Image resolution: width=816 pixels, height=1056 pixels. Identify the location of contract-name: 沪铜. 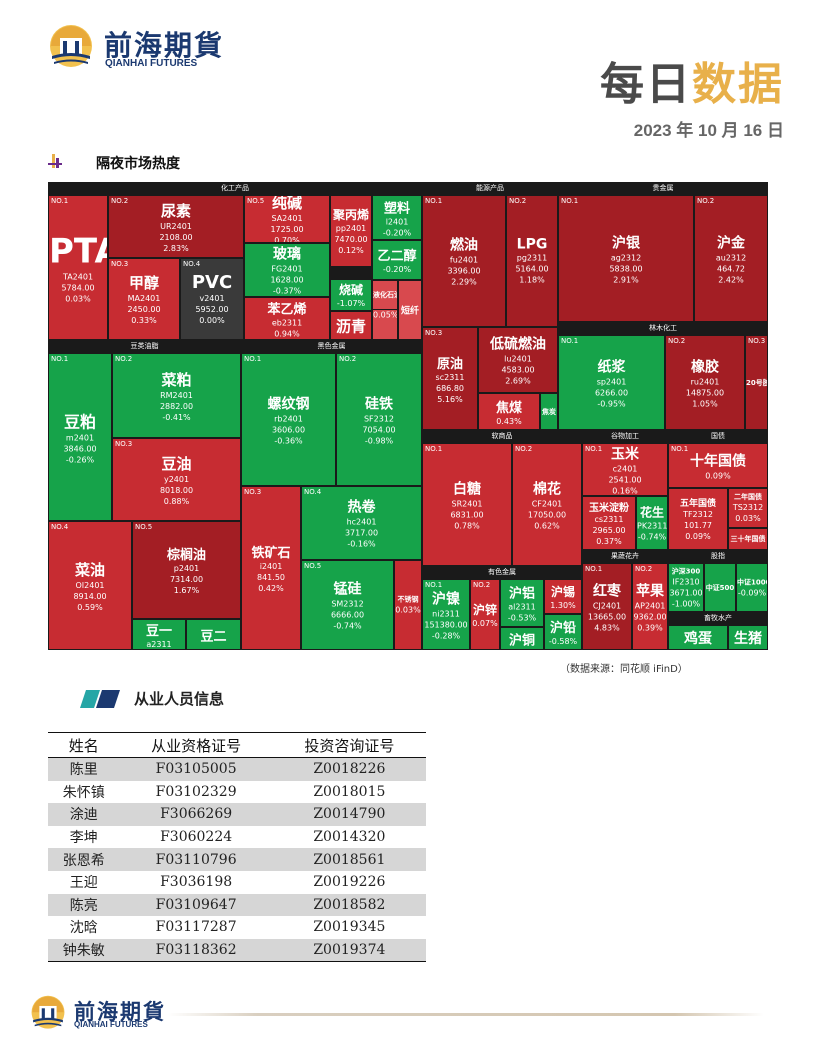
(521, 640).